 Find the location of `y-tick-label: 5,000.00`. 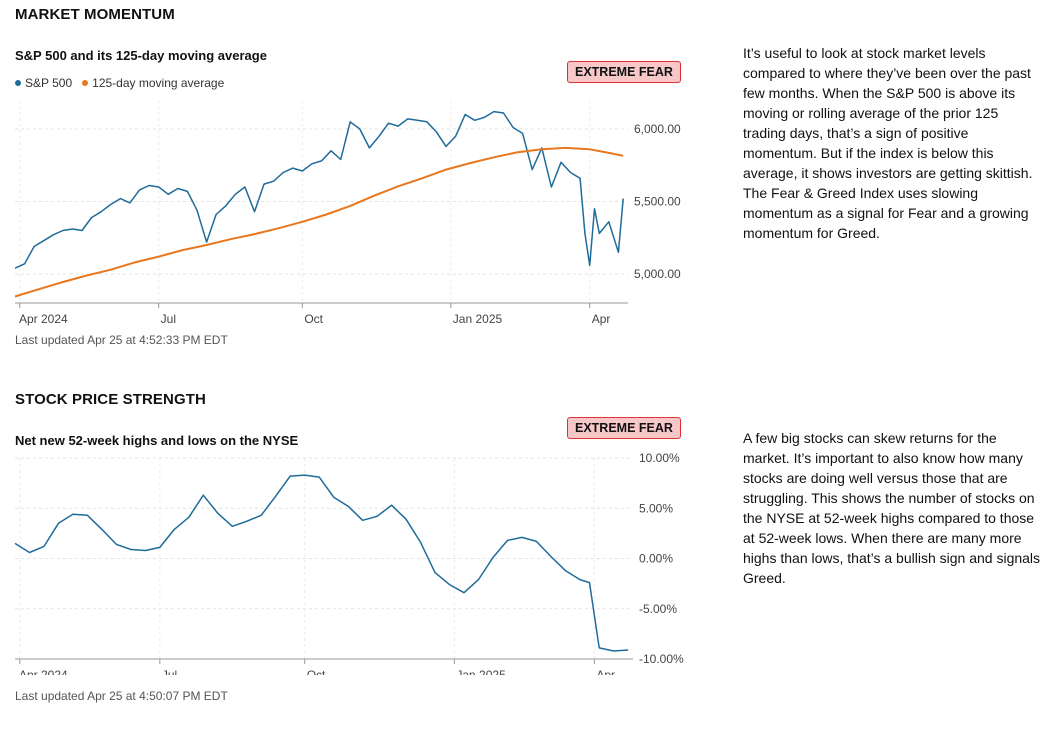

y-tick-label: 5,000.00 is located at coordinates (657, 274).